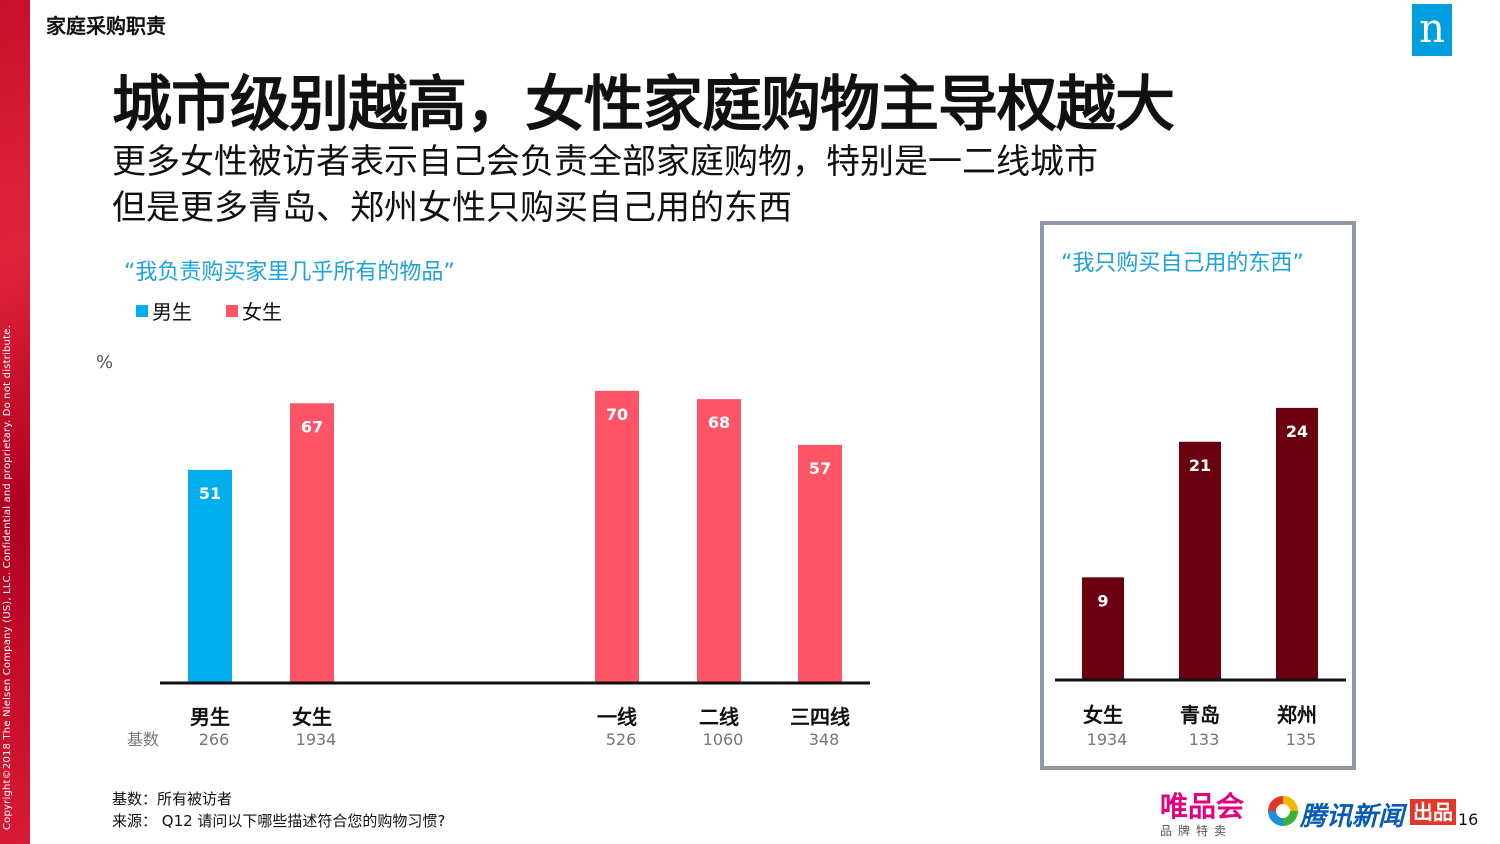  What do you see at coordinates (262, 312) in the screenshot?
I see `legend-label-female: 女生` at bounding box center [262, 312].